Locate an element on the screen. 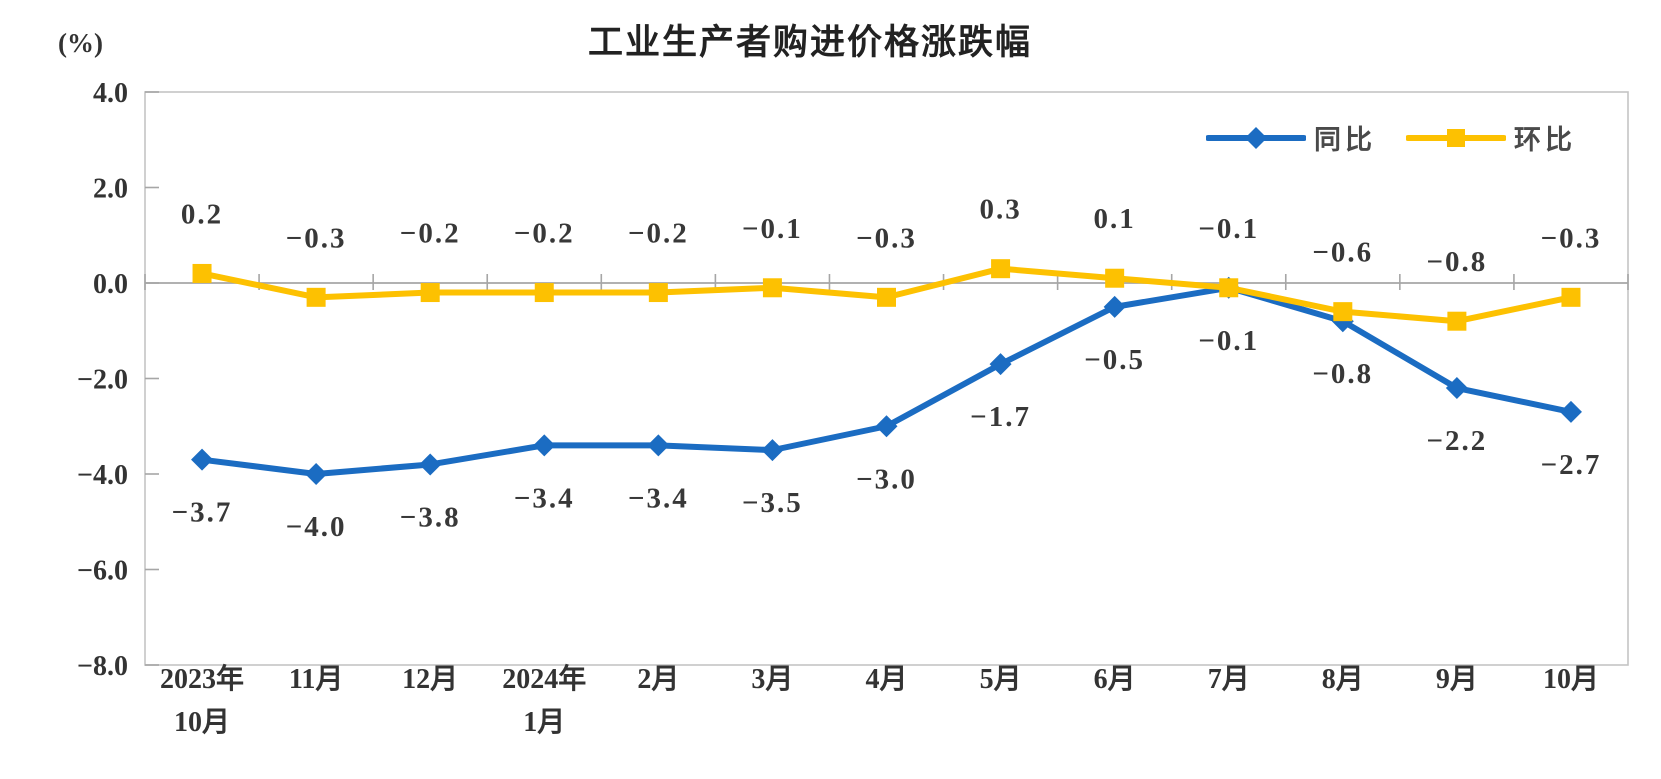  y-tick-label-5: −6.0 is located at coordinates (102, 571).